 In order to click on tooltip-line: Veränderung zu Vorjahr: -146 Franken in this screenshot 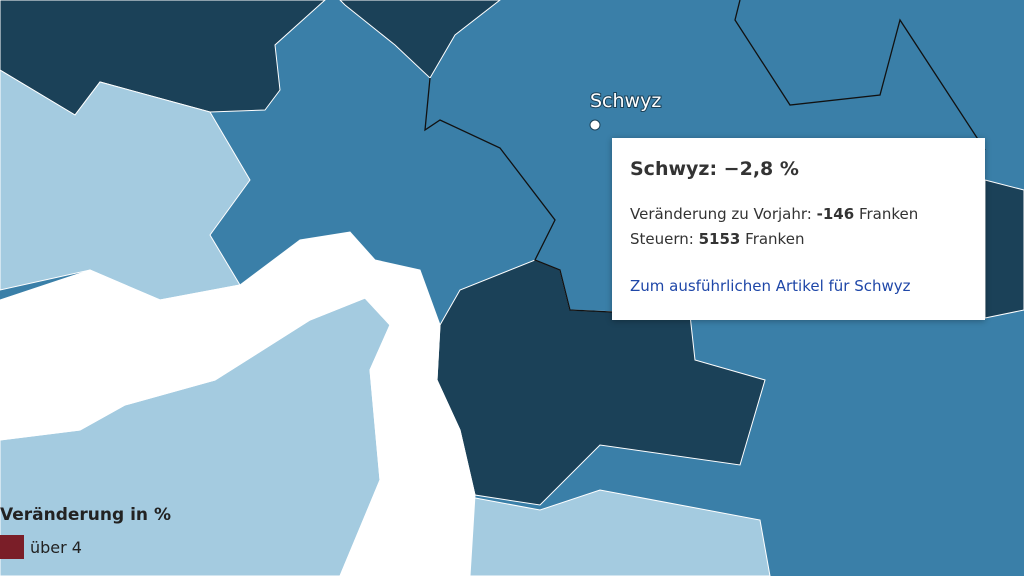, I will do `click(798, 214)`.